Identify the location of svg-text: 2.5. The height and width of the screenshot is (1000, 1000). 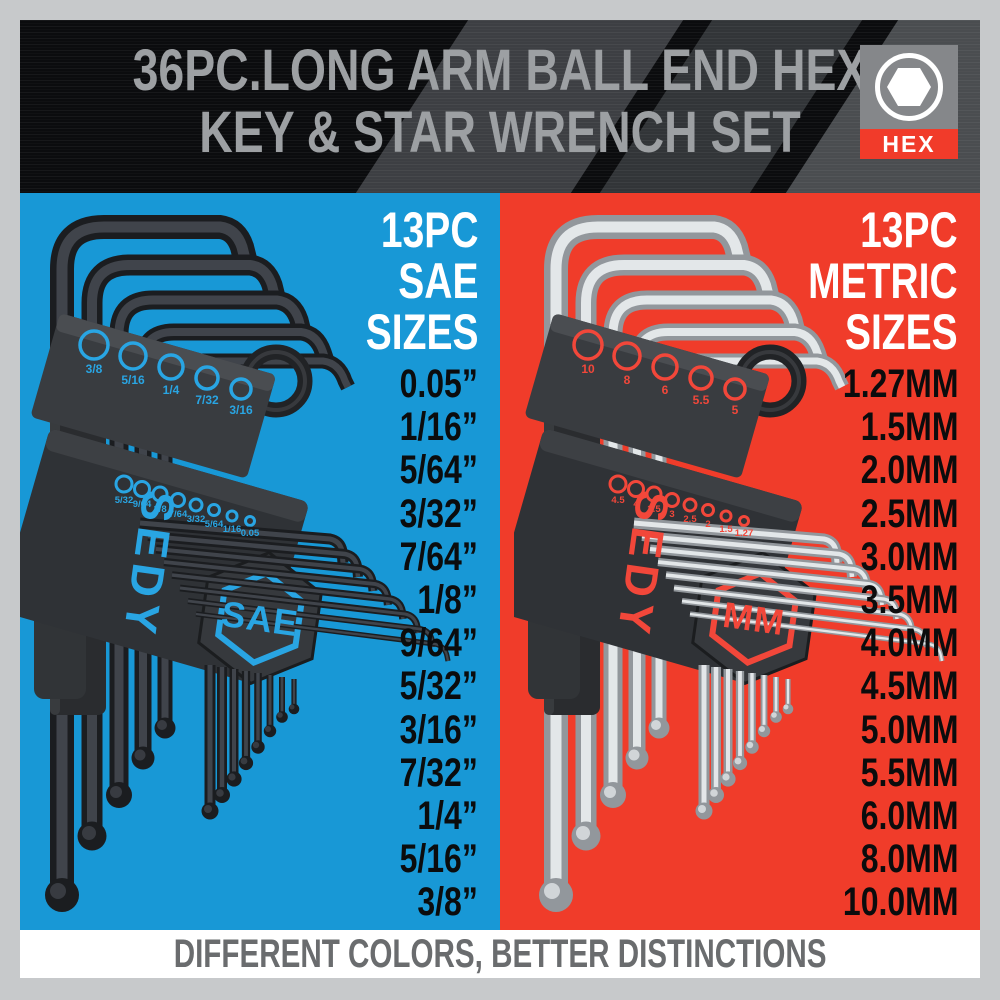
(690, 519).